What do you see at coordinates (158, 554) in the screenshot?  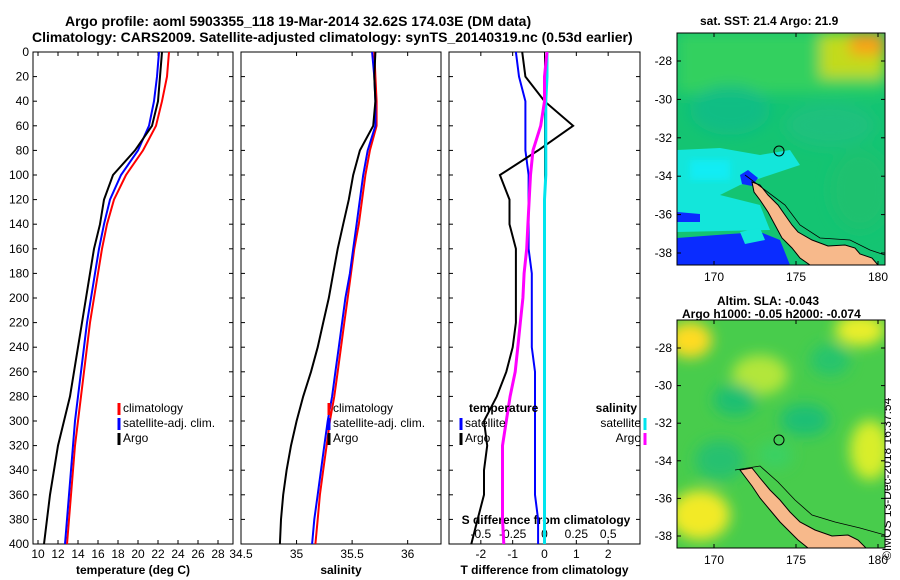 I see `x-tick-label: 22` at bounding box center [158, 554].